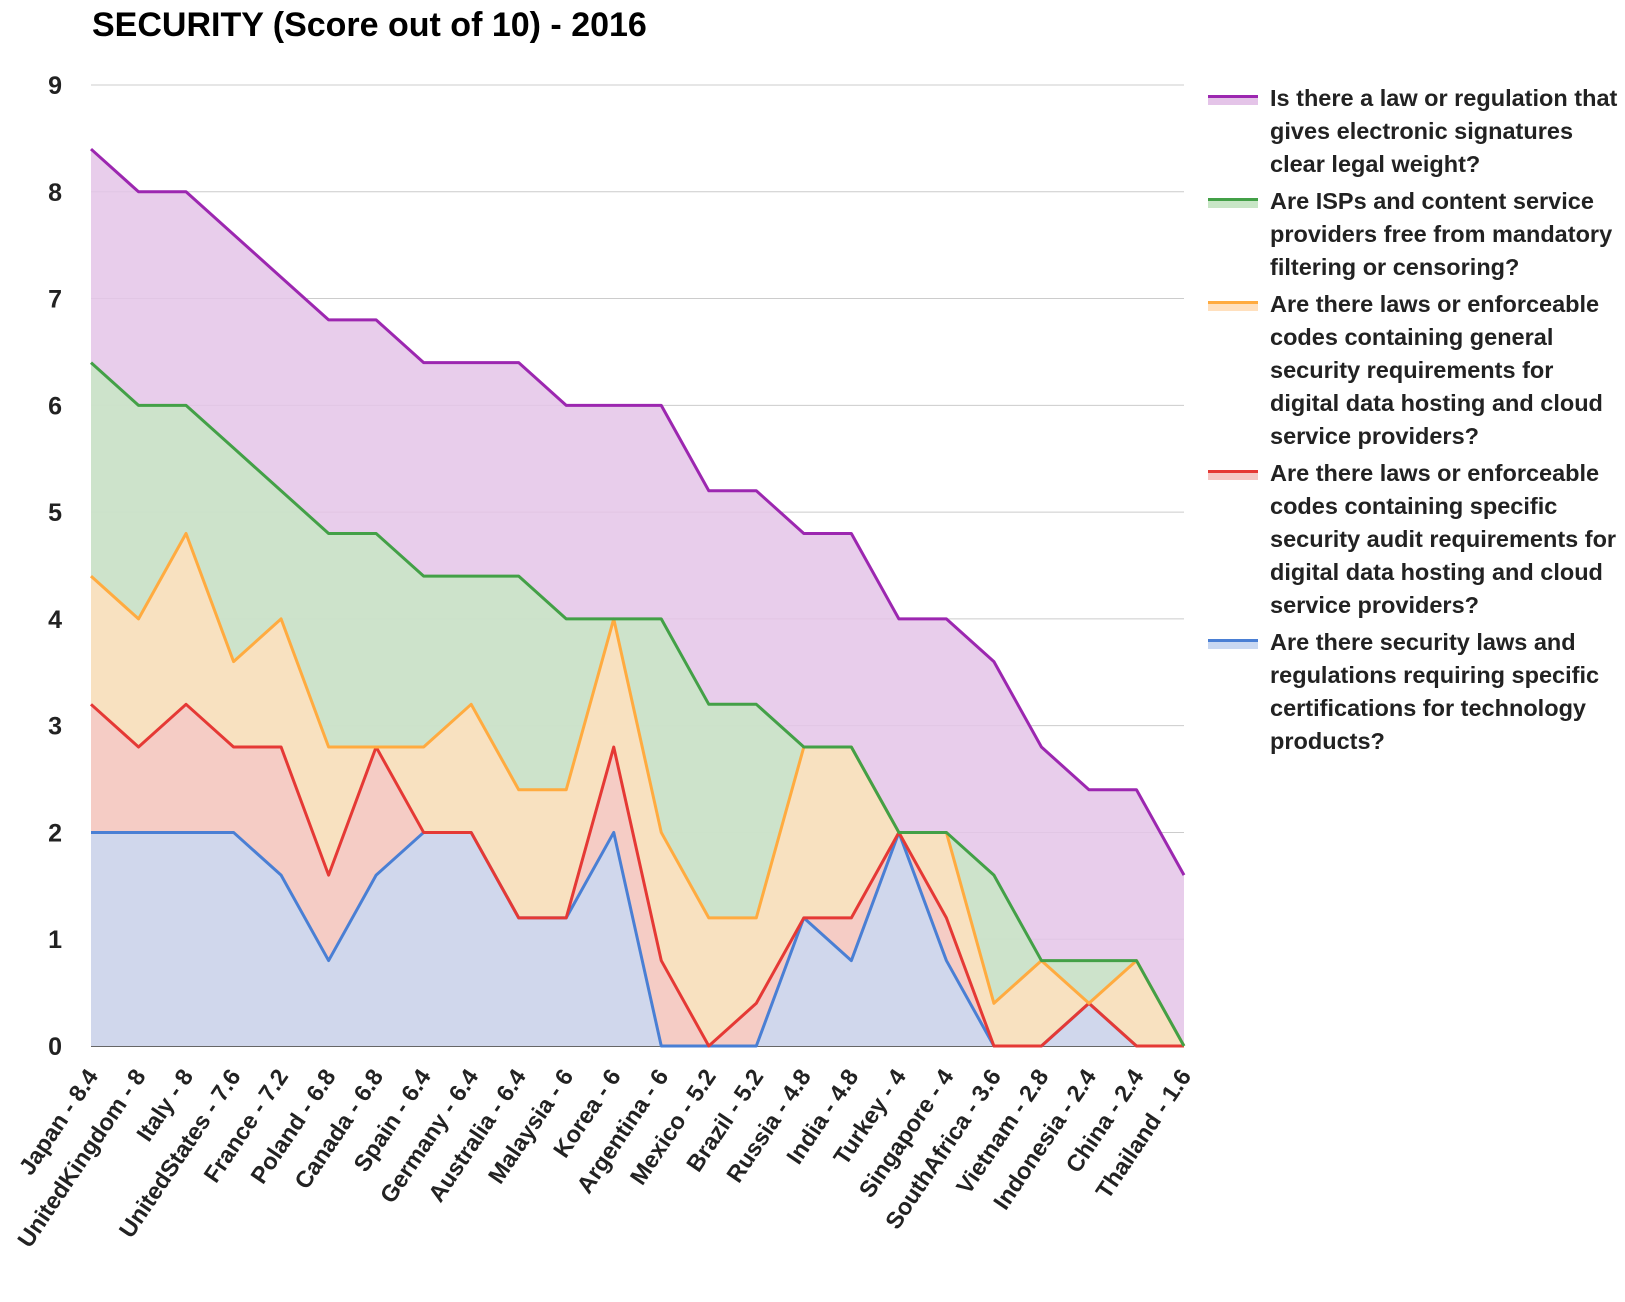 The height and width of the screenshot is (1302, 1625). What do you see at coordinates (55, 406) in the screenshot?
I see `y-tick-label: 6` at bounding box center [55, 406].